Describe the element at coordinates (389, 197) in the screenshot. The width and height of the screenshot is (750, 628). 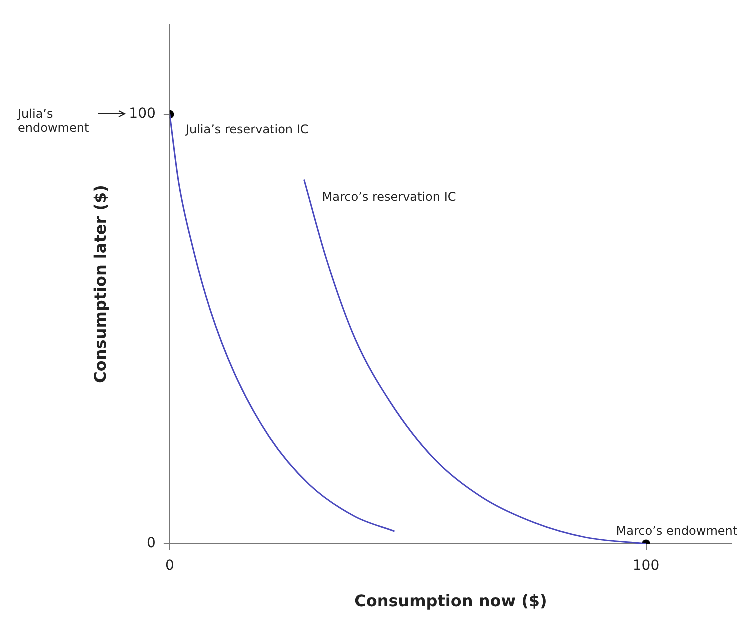
I see `annotation: Marco’s reservation IC` at that location.